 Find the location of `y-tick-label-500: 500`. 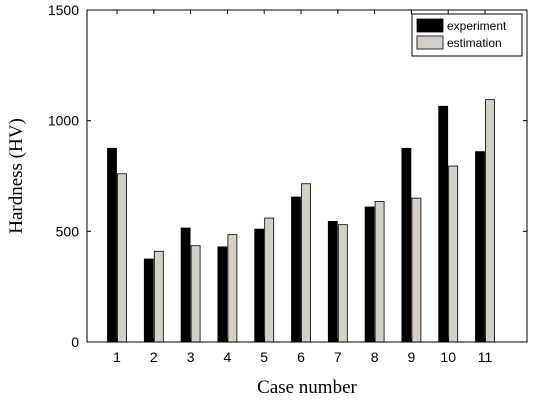

y-tick-label-500: 500 is located at coordinates (68, 231).